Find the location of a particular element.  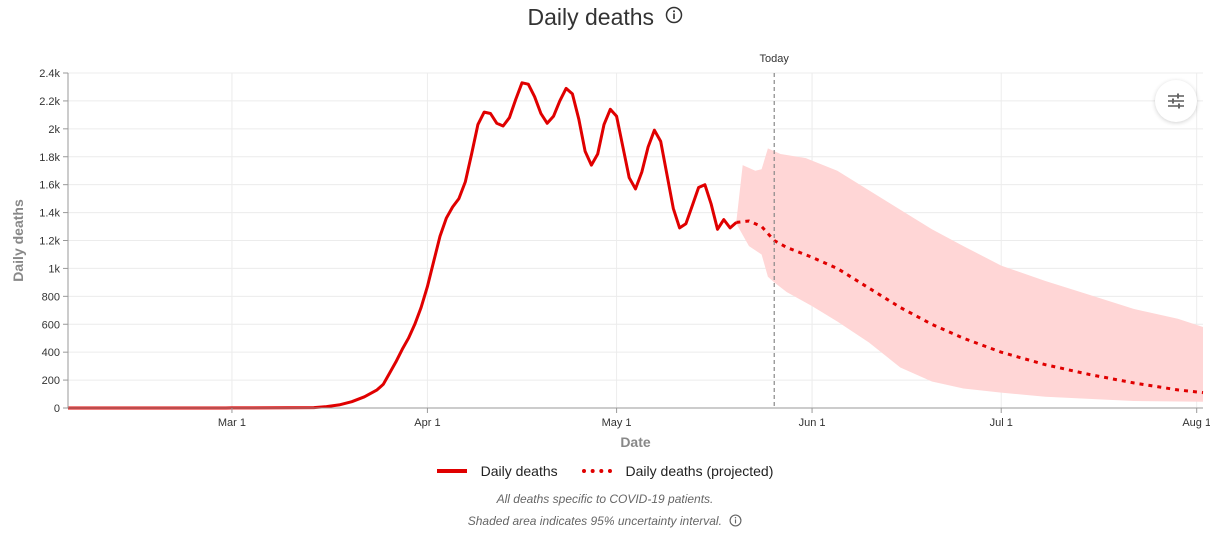

x-tick-label: Mar 1 is located at coordinates (232, 423).